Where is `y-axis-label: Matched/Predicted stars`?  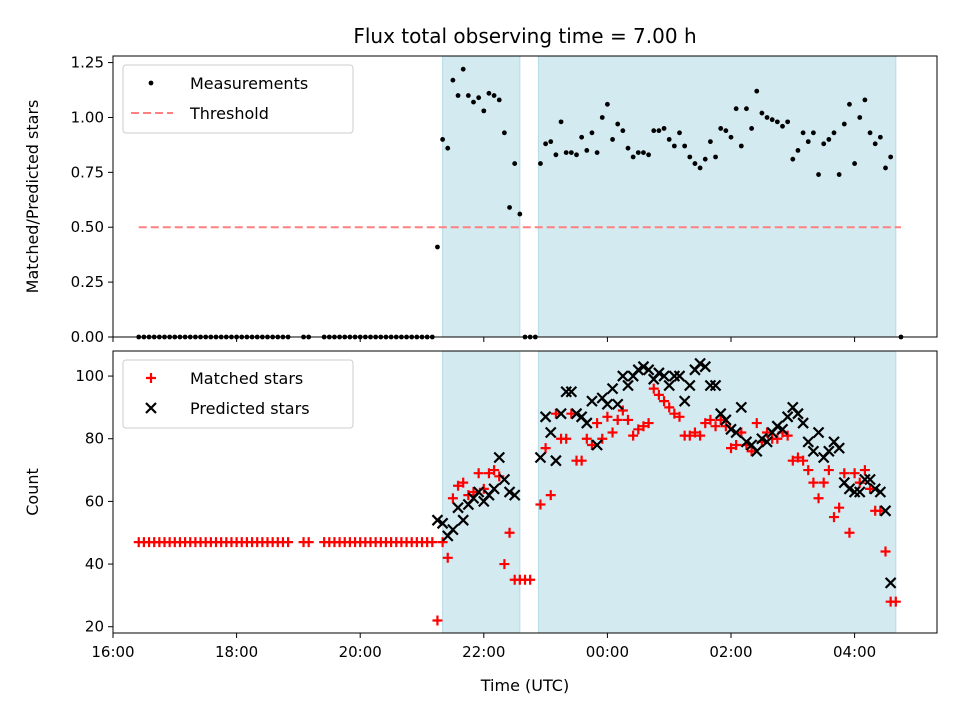 y-axis-label: Matched/Predicted stars is located at coordinates (32, 197).